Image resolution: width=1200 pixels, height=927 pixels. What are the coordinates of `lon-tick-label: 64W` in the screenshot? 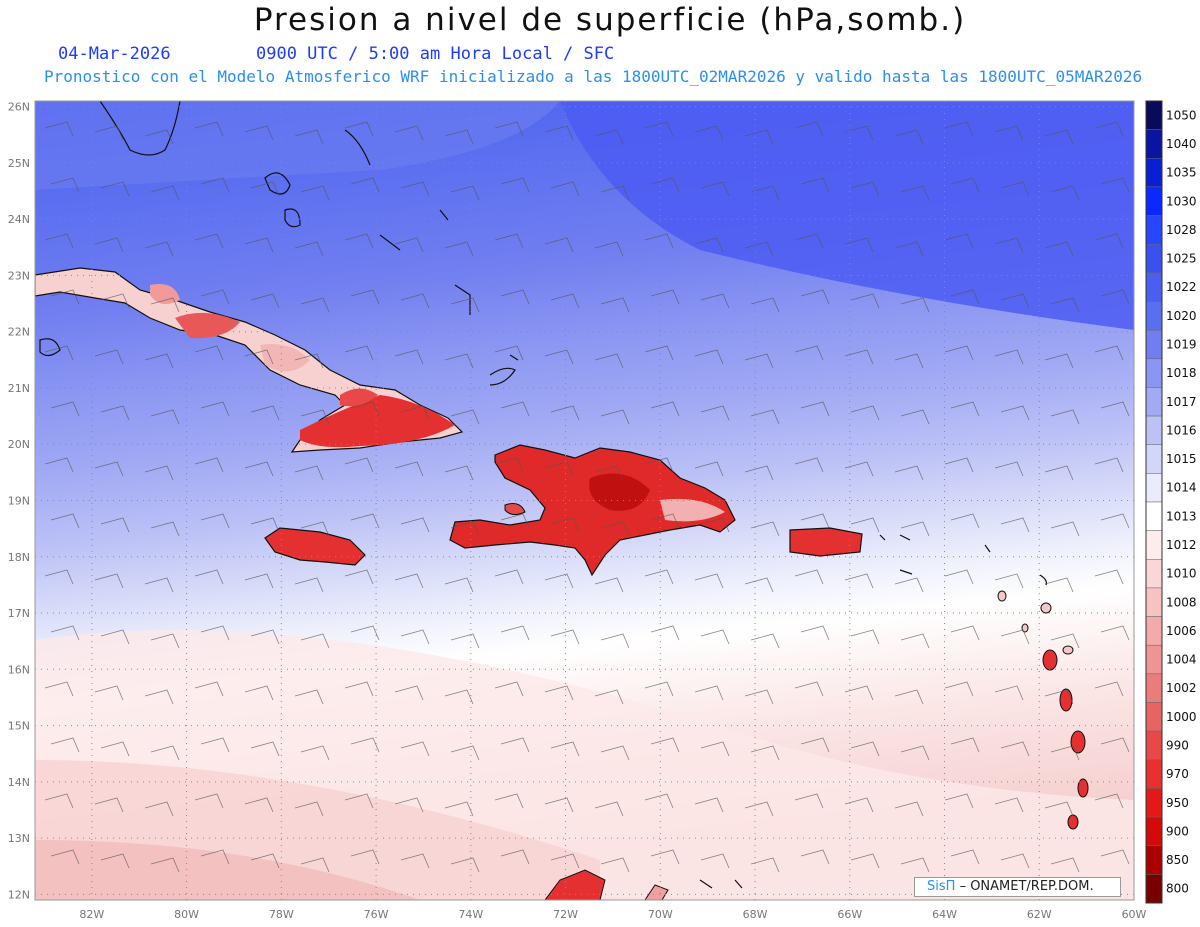 It's located at (944, 914).